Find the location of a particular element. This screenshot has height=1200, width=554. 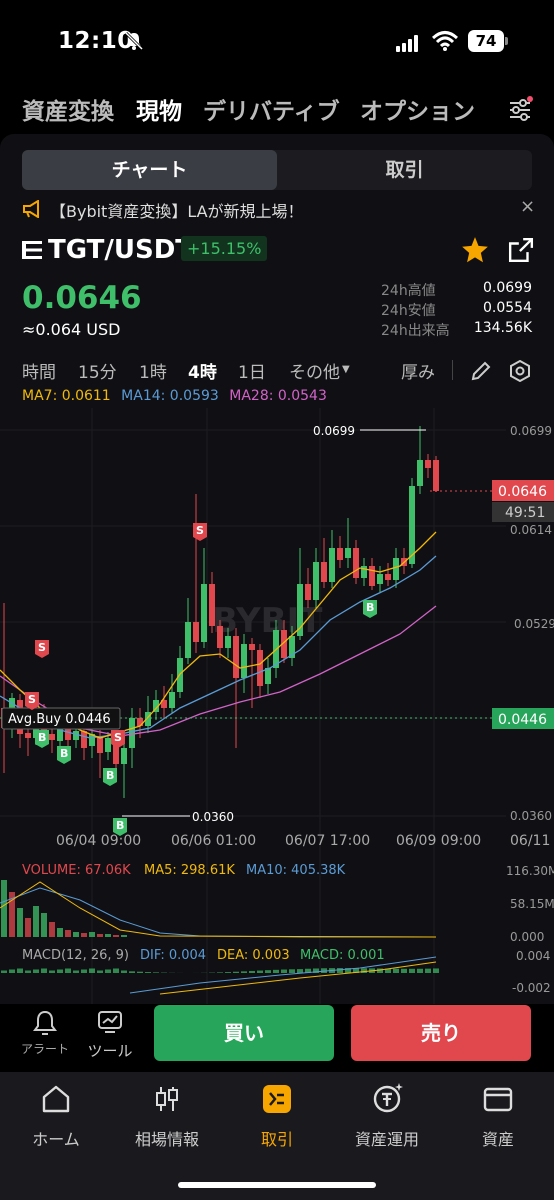

x-tick-3: 06/09 09:00 is located at coordinates (438, 841).